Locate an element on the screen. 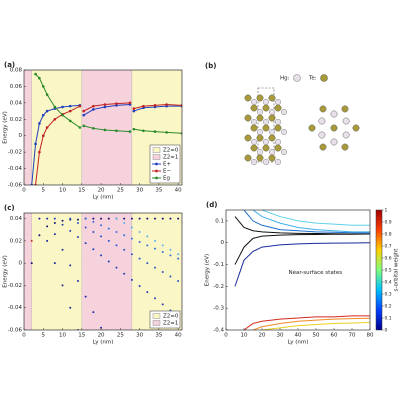 Image resolution: width=400 pixels, height=404 pixels. y-tick-label: -0.3 is located at coordinates (218, 309).